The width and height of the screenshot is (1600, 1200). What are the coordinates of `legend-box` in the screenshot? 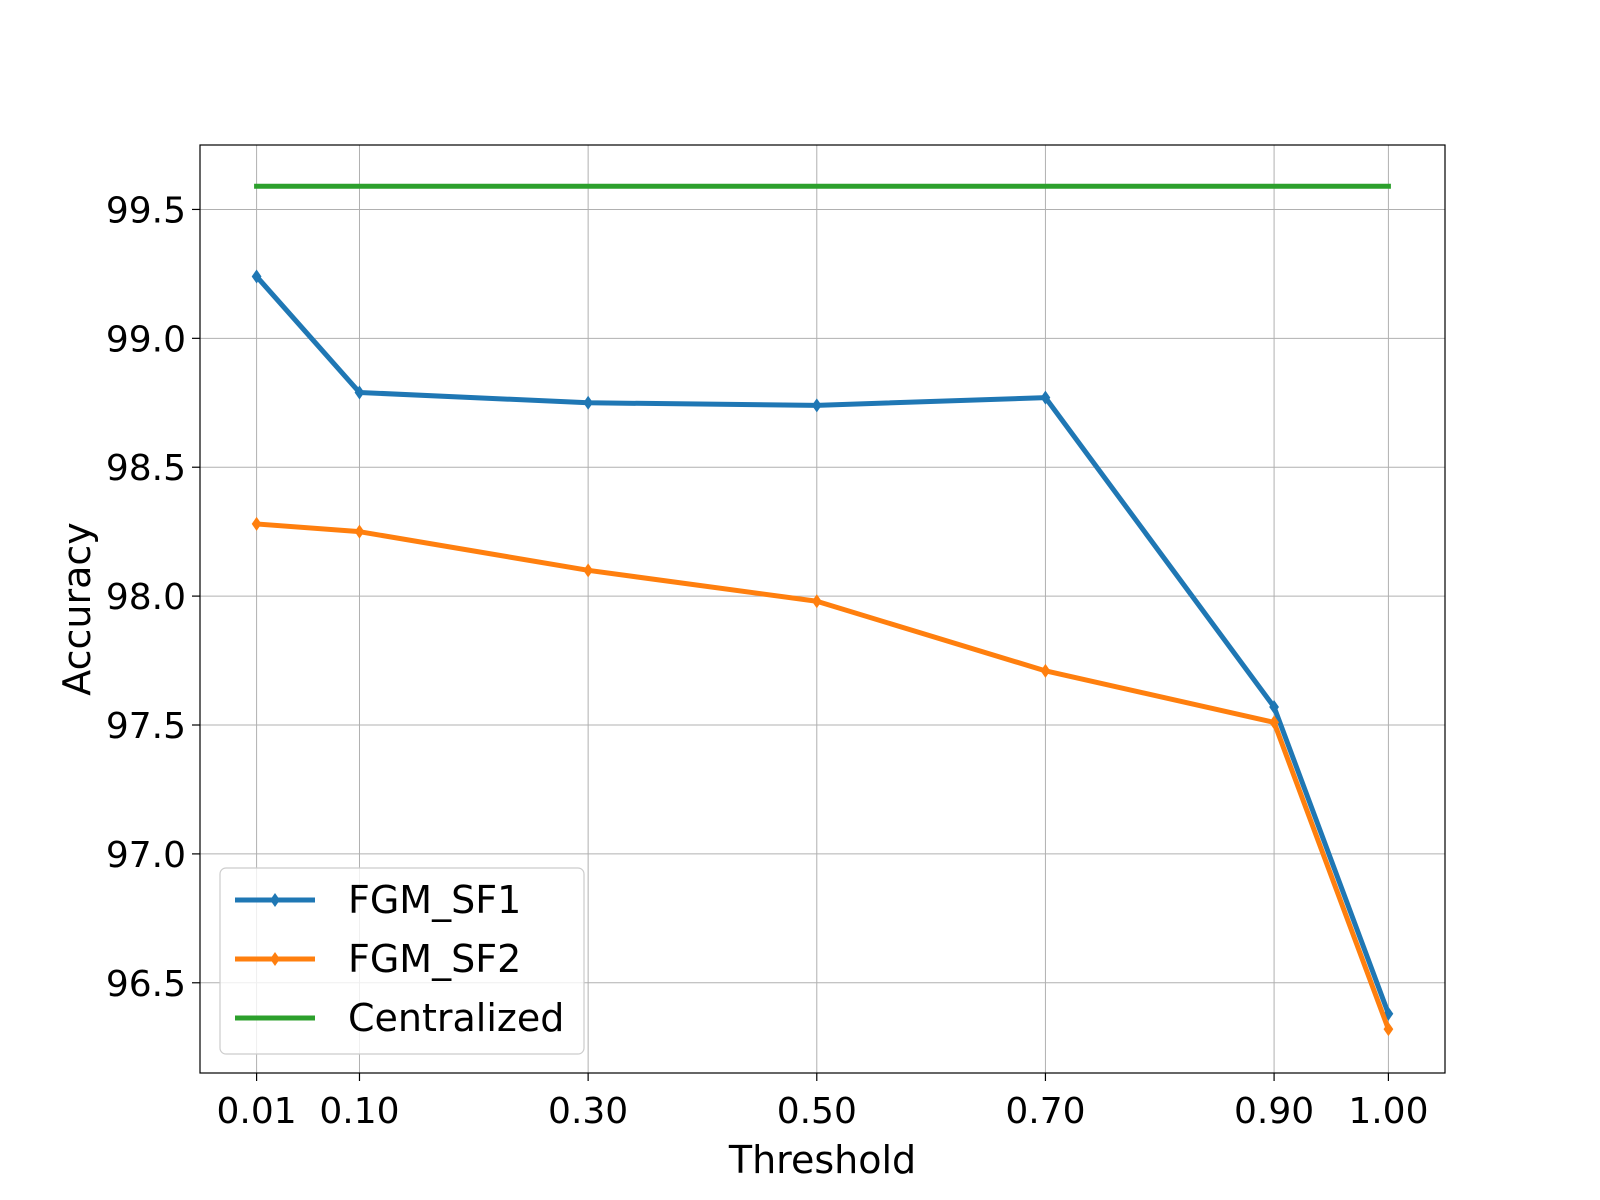 It's located at (402, 961).